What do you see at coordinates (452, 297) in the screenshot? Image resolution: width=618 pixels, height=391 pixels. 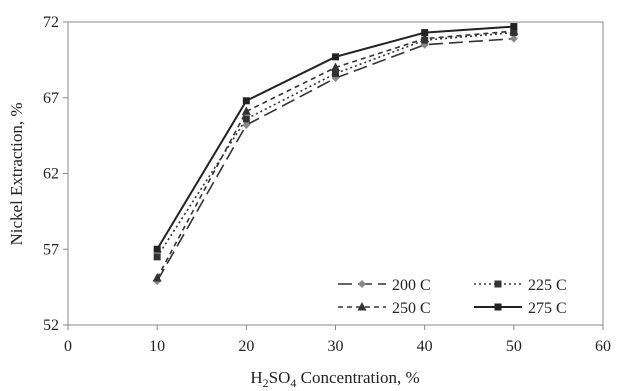 I see `legend: 200 C 225 C 250 C 275 C` at bounding box center [452, 297].